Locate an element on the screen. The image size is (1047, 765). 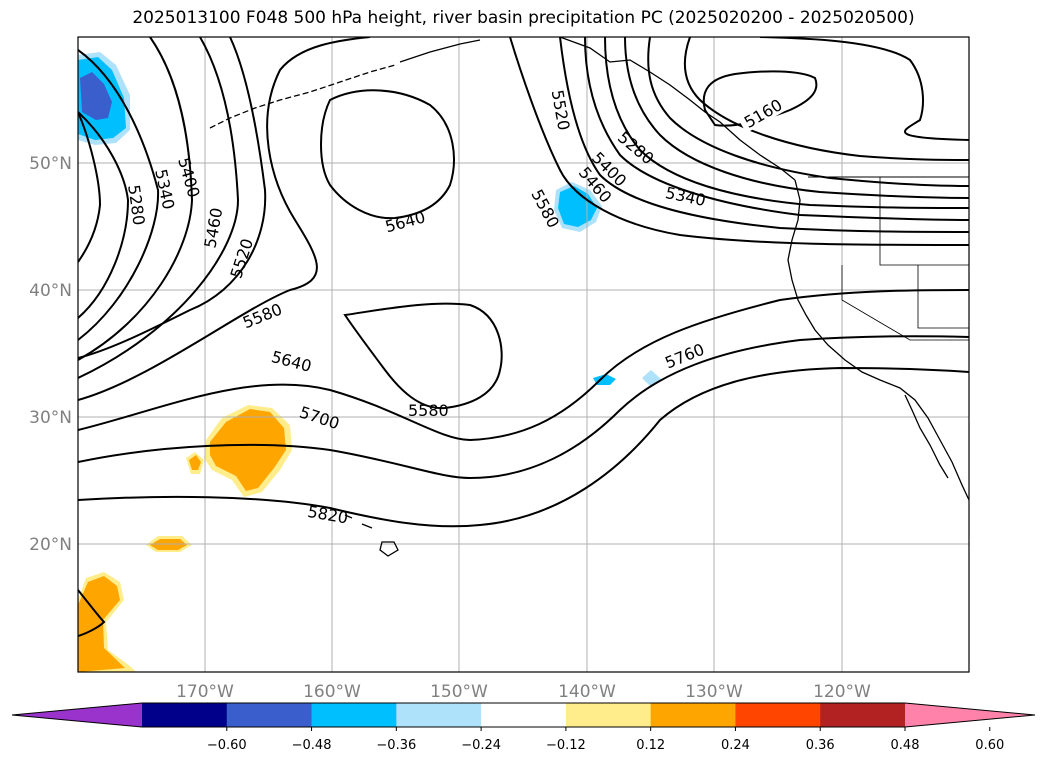
contour-5400-w is located at coordinates (119, 195).